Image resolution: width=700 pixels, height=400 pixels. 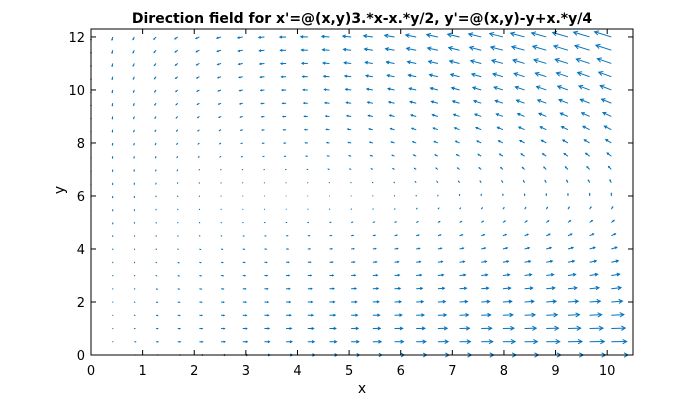 I want to click on y-axis-label: y, so click(x=60, y=190).